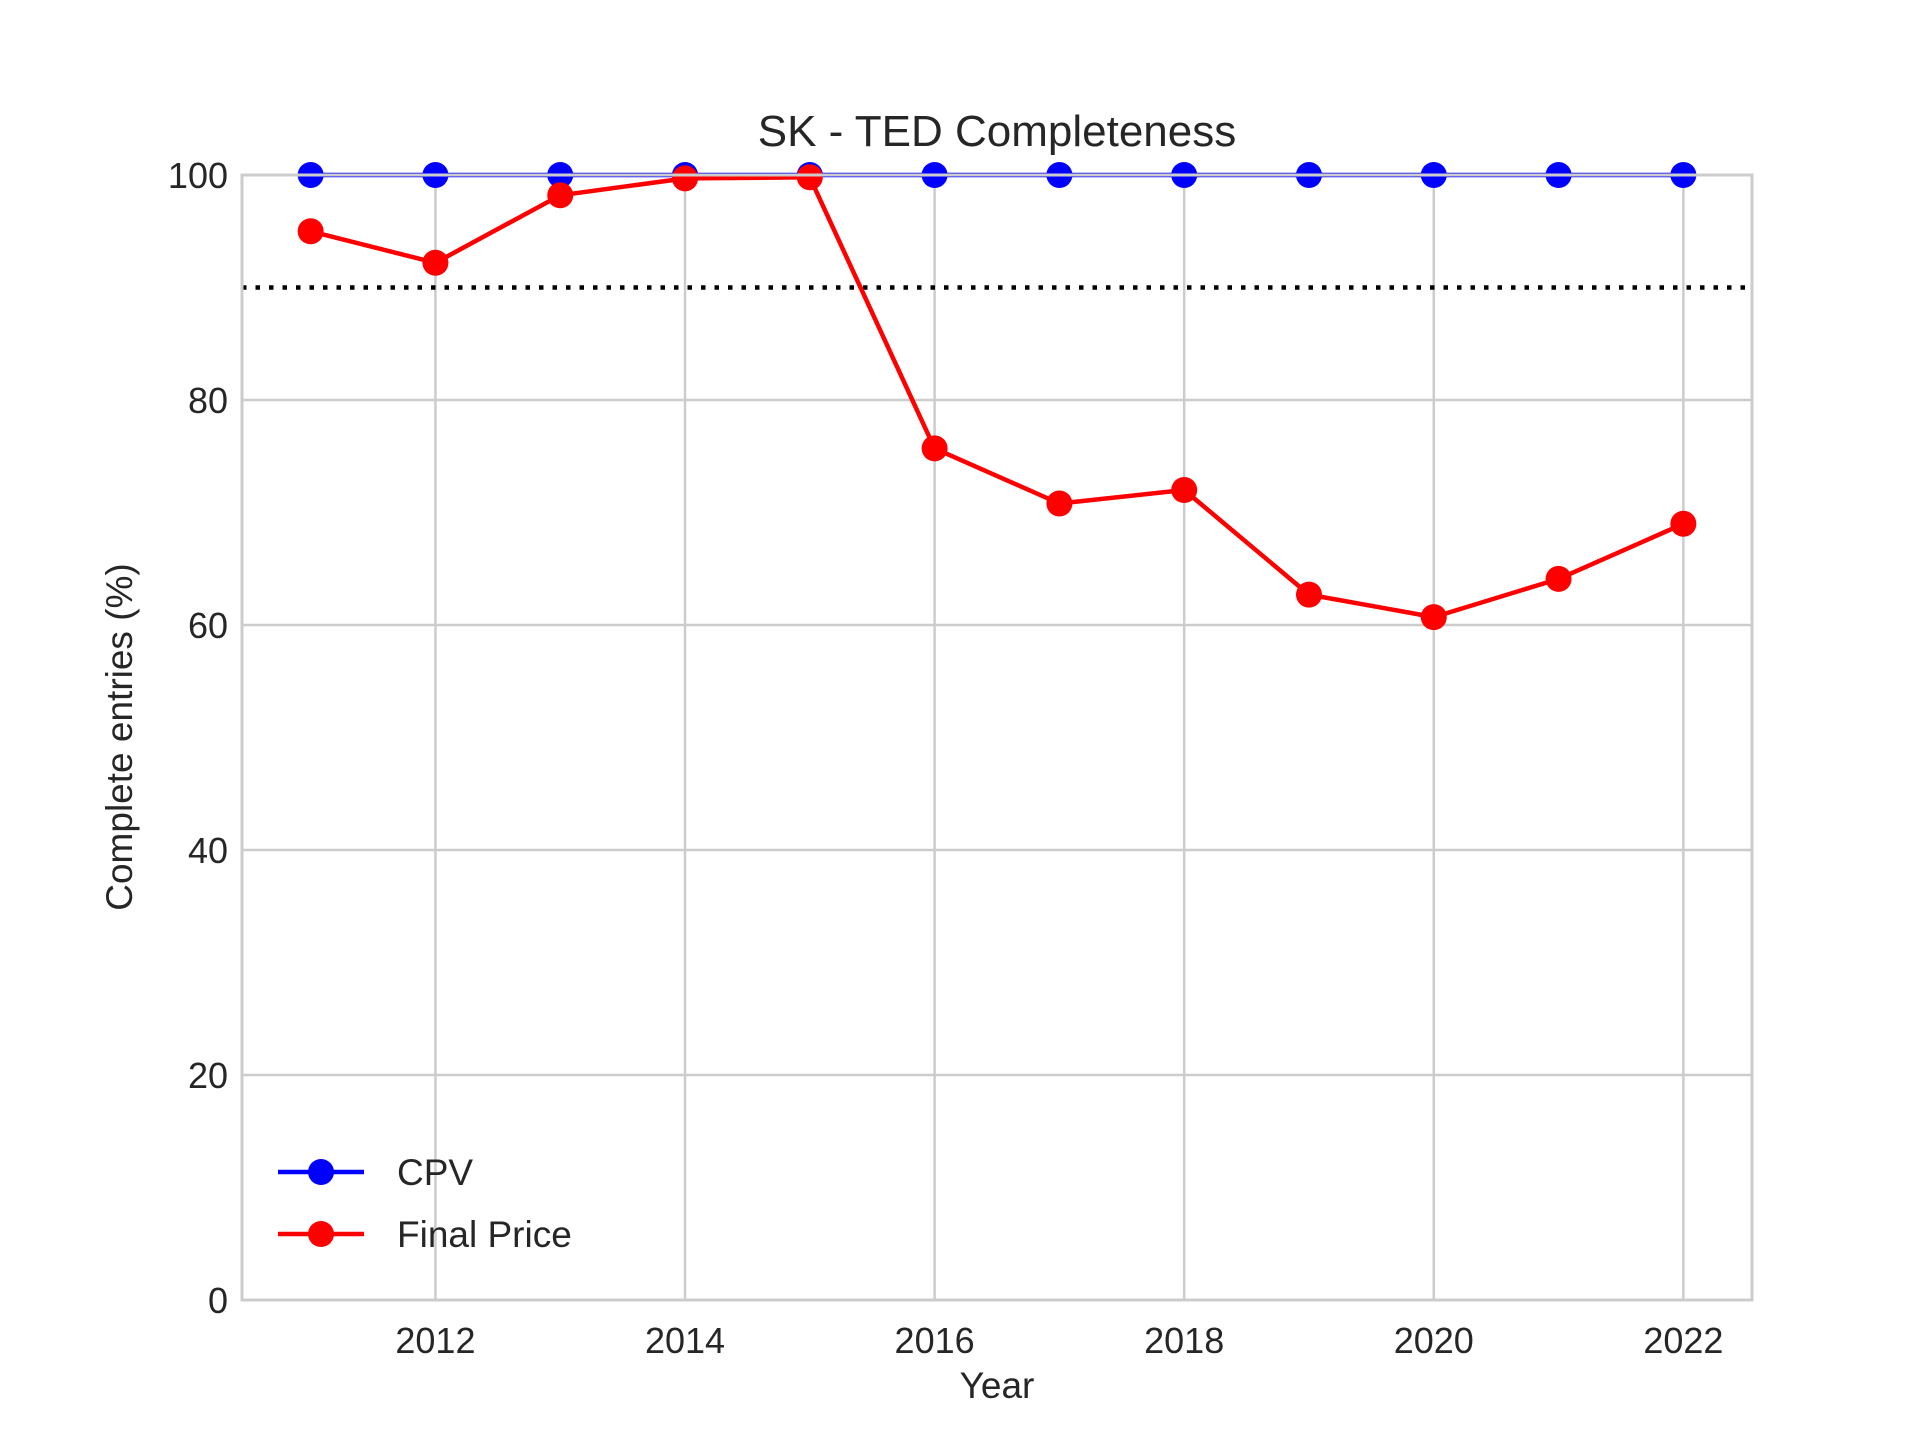 Image resolution: width=1920 pixels, height=1445 pixels. I want to click on y-tick-label: 20, so click(208, 1075).